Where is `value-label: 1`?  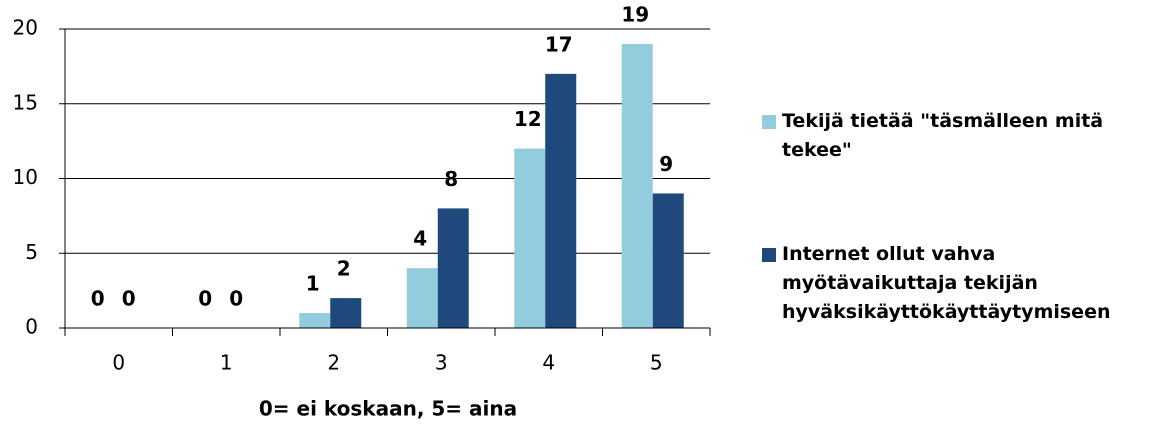 value-label: 1 is located at coordinates (313, 284).